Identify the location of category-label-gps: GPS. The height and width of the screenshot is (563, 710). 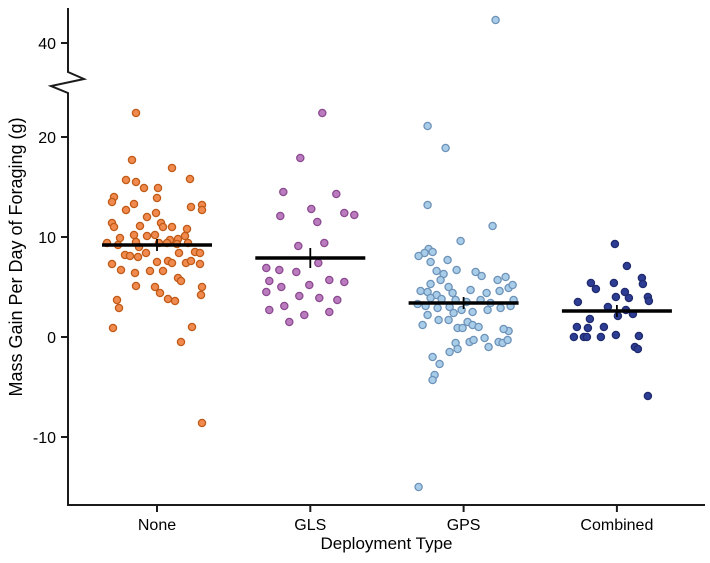
(464, 525).